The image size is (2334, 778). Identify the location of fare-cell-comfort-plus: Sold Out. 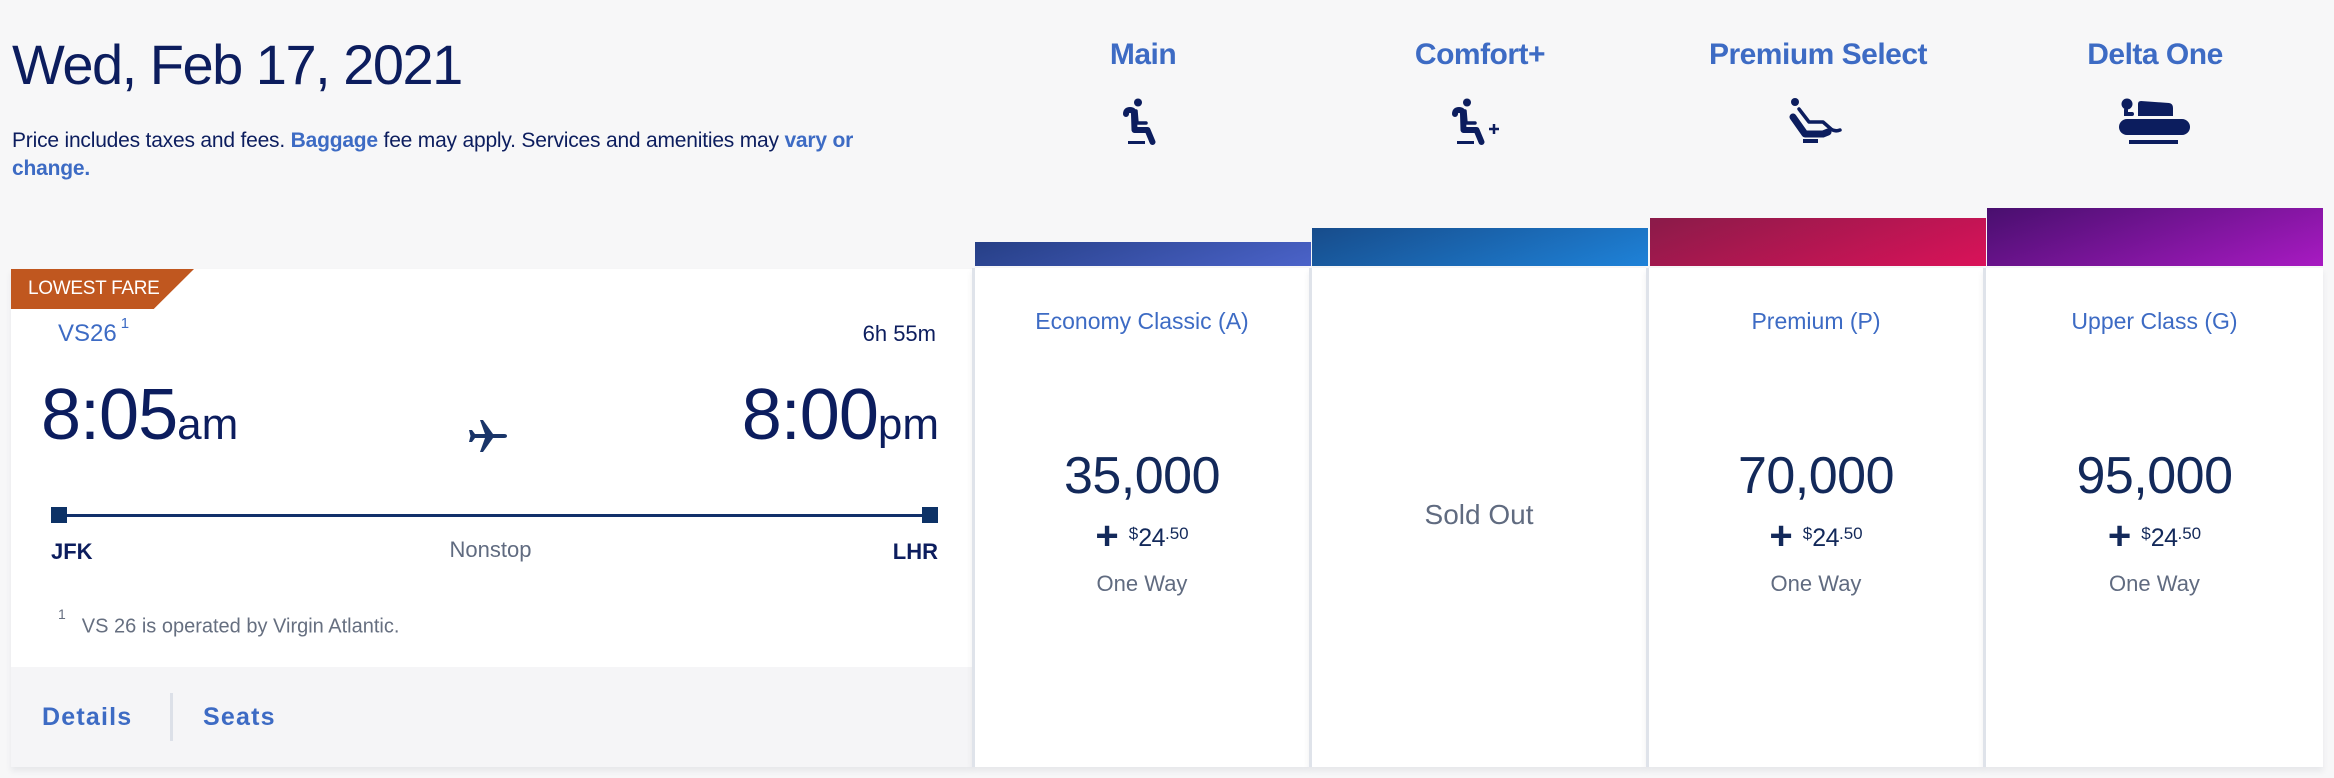
(1477, 517).